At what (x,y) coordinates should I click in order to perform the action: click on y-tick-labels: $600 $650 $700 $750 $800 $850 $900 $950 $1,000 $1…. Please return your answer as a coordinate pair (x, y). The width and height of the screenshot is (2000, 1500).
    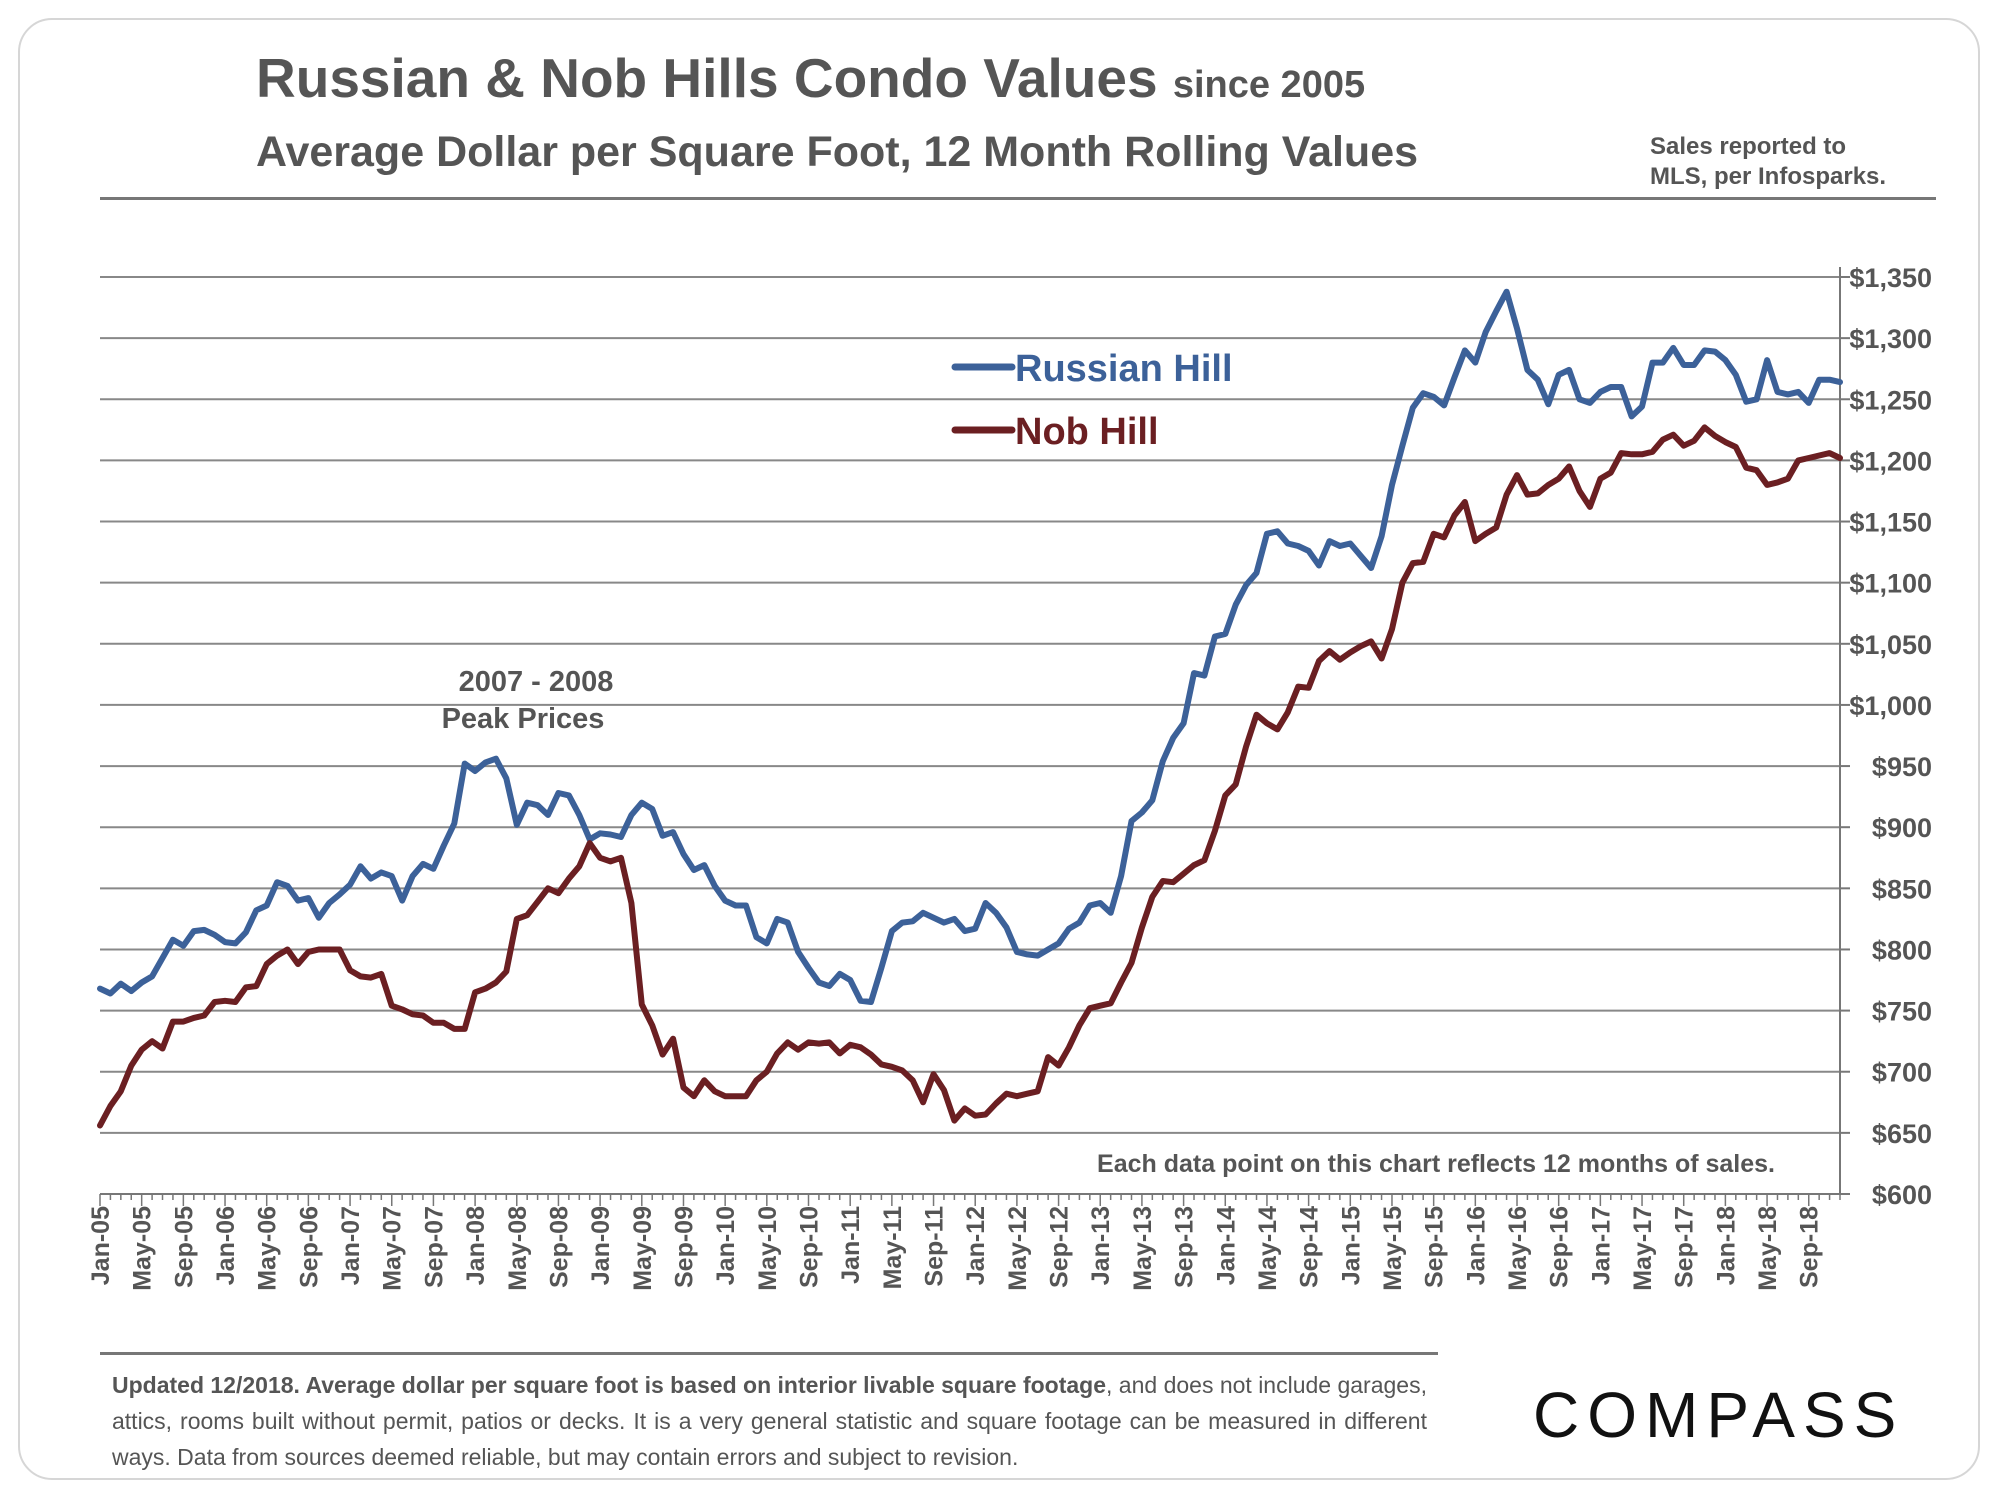
    Looking at the image, I should click on (1890, 736).